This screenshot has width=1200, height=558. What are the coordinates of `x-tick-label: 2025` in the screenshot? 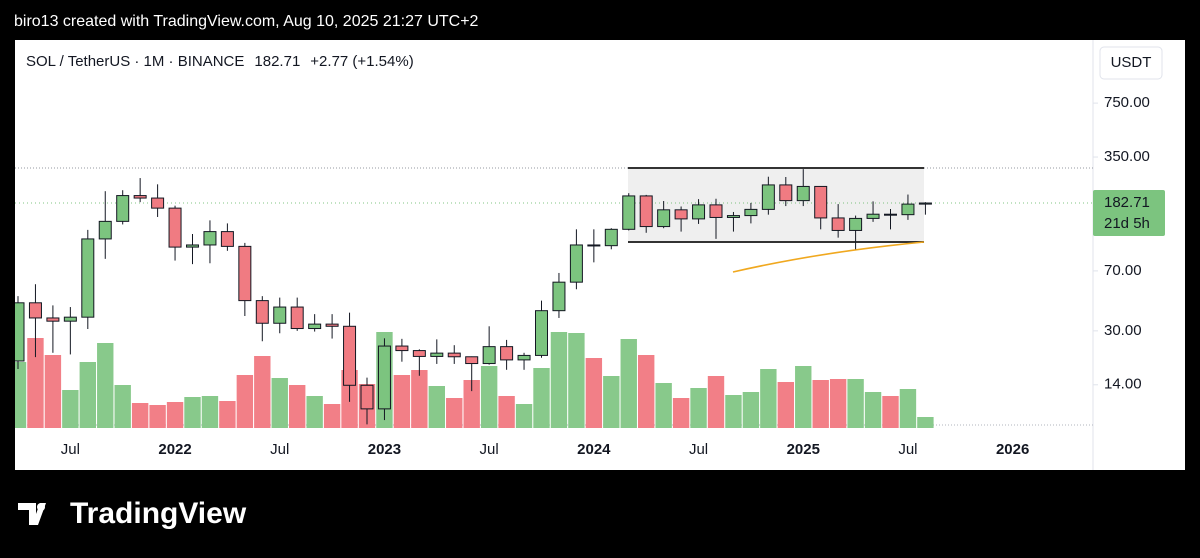 It's located at (803, 449).